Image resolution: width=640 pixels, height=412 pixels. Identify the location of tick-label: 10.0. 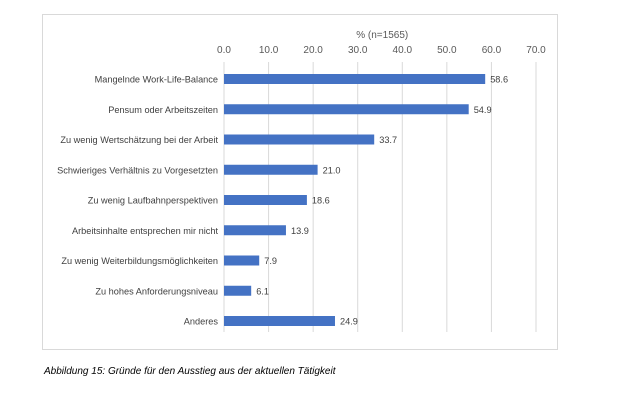
(269, 50).